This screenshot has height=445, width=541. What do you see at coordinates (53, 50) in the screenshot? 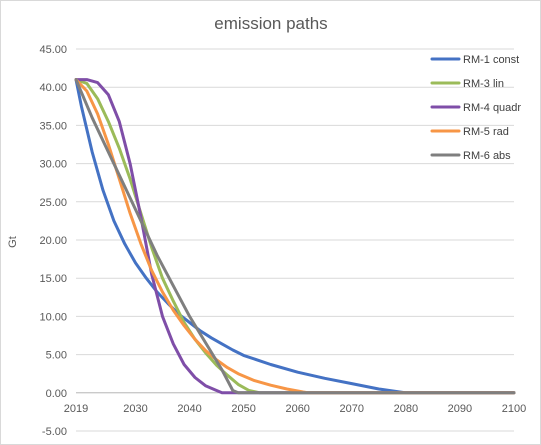
I see `y-tick-label: 45.00` at bounding box center [53, 50].